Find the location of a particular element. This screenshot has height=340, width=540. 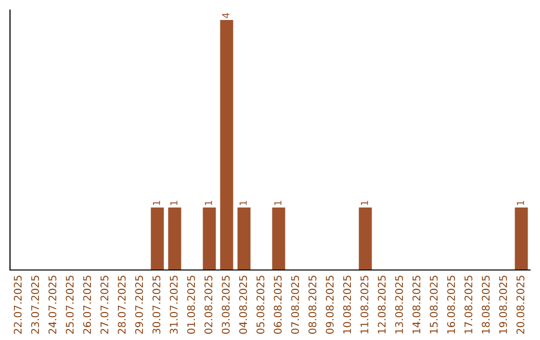

x-tick-label: 04.08.2025 is located at coordinates (243, 305).